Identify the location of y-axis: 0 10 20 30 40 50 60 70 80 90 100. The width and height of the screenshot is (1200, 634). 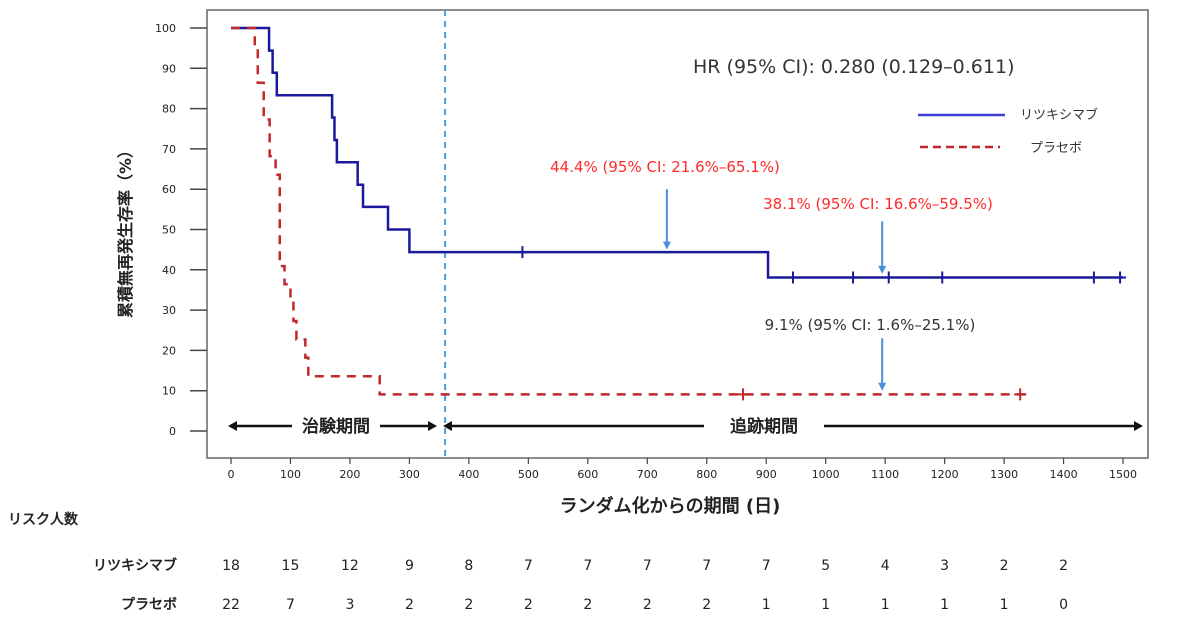
(181, 230).